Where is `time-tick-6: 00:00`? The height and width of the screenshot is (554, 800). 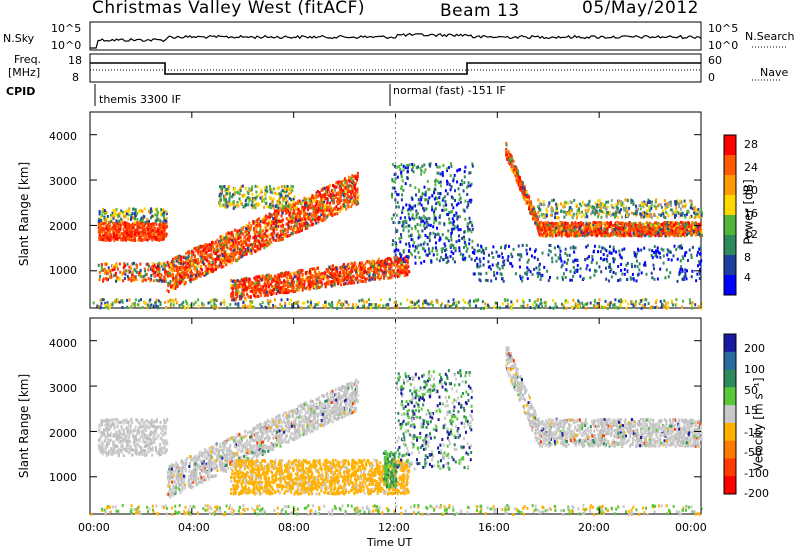 time-tick-6: 00:00 is located at coordinates (691, 527).